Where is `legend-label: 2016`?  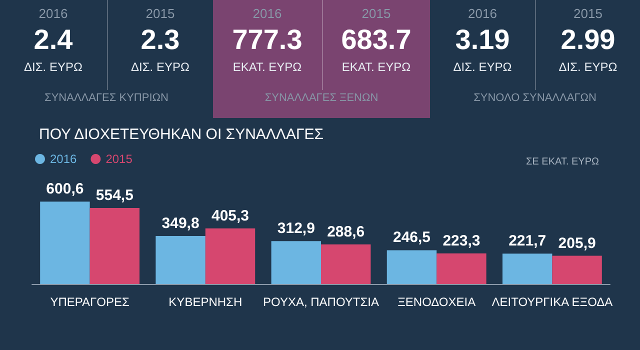
legend-label: 2016 is located at coordinates (64, 159).